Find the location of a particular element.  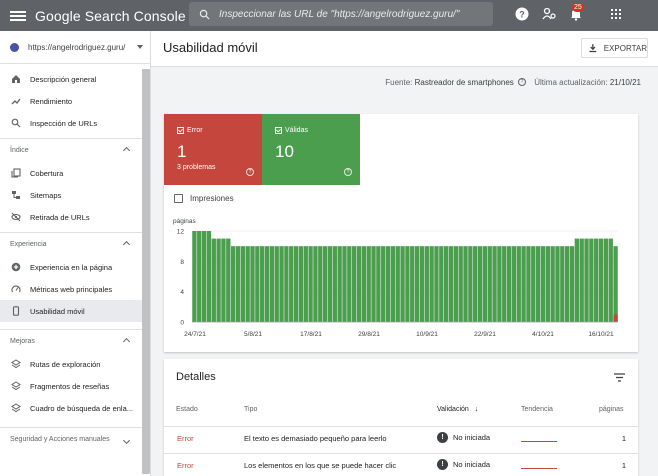

column-paginas: páginas is located at coordinates (611, 409).